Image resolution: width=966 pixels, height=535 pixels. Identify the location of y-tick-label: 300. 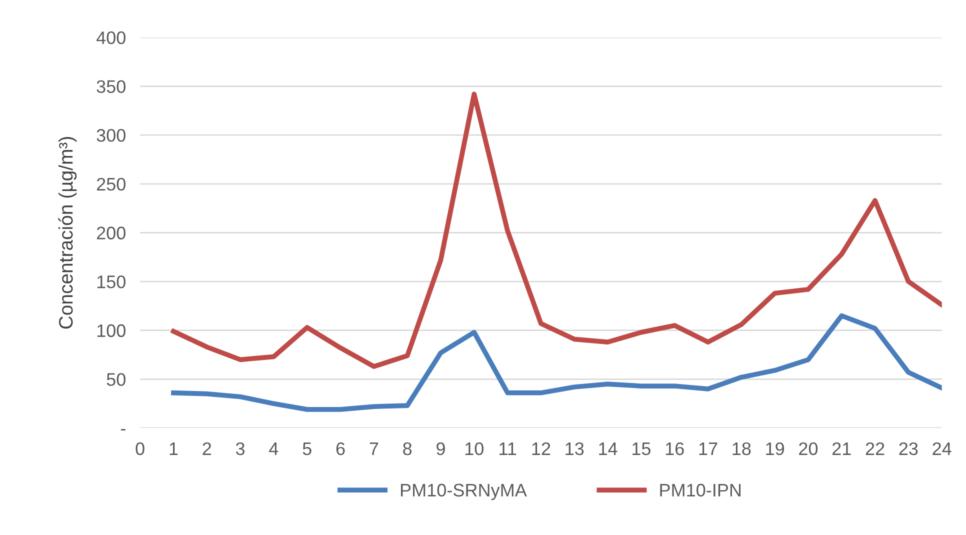
(111, 135).